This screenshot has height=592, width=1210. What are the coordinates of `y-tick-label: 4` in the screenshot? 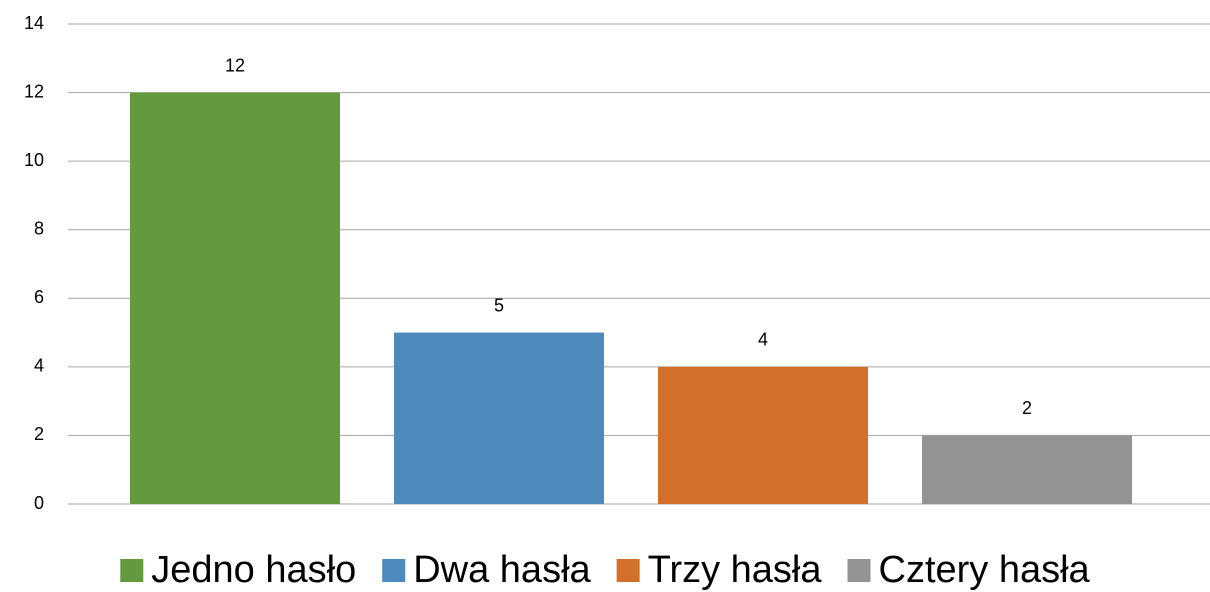 It's located at (39, 366).